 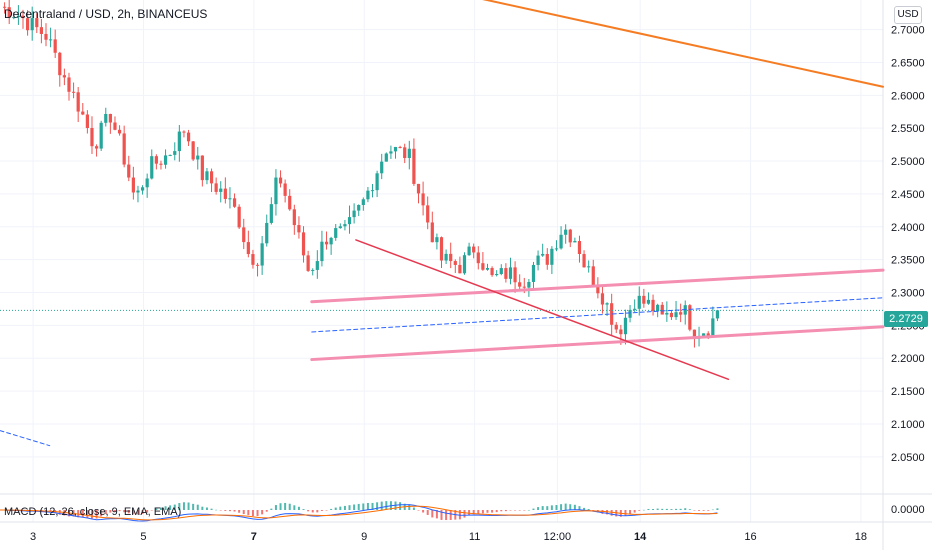 What do you see at coordinates (908, 129) in the screenshot?
I see `price-tick-label: 2.5500` at bounding box center [908, 129].